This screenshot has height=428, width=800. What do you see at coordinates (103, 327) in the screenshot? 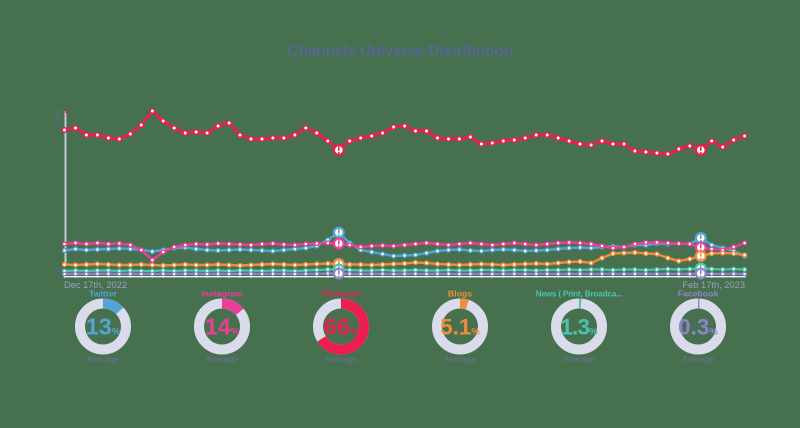
I see `svg-text: 13%` at bounding box center [103, 327].